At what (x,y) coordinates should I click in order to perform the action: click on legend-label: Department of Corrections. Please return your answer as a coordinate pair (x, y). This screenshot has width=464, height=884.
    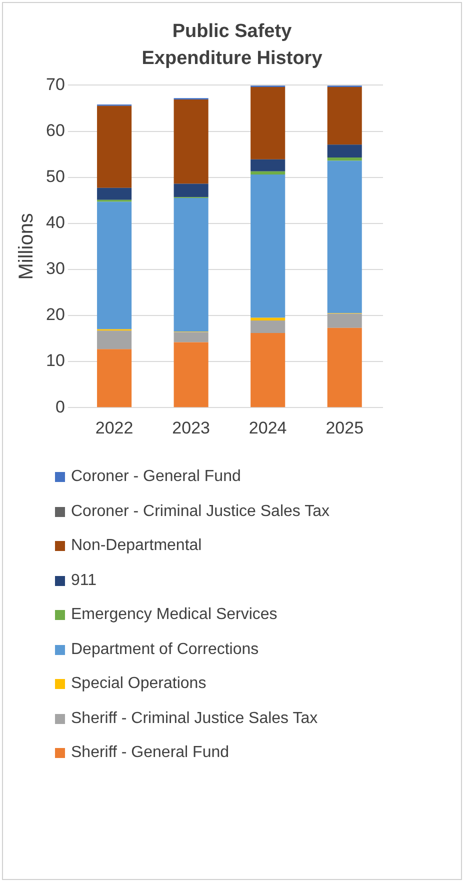
    Looking at the image, I should click on (165, 649).